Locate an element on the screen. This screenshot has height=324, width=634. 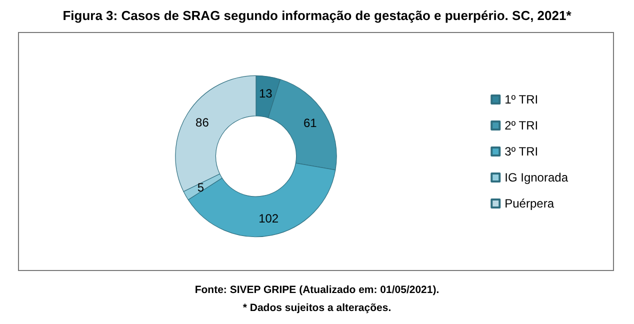
text: * Dados sujeitos a alterações. is located at coordinates (317, 308).